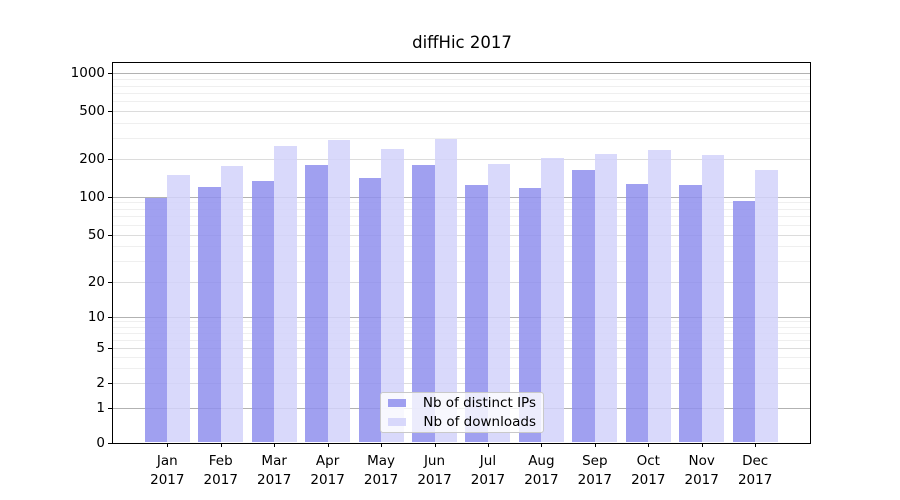  I want to click on bar-distinct-ips-jan, so click(156, 320).